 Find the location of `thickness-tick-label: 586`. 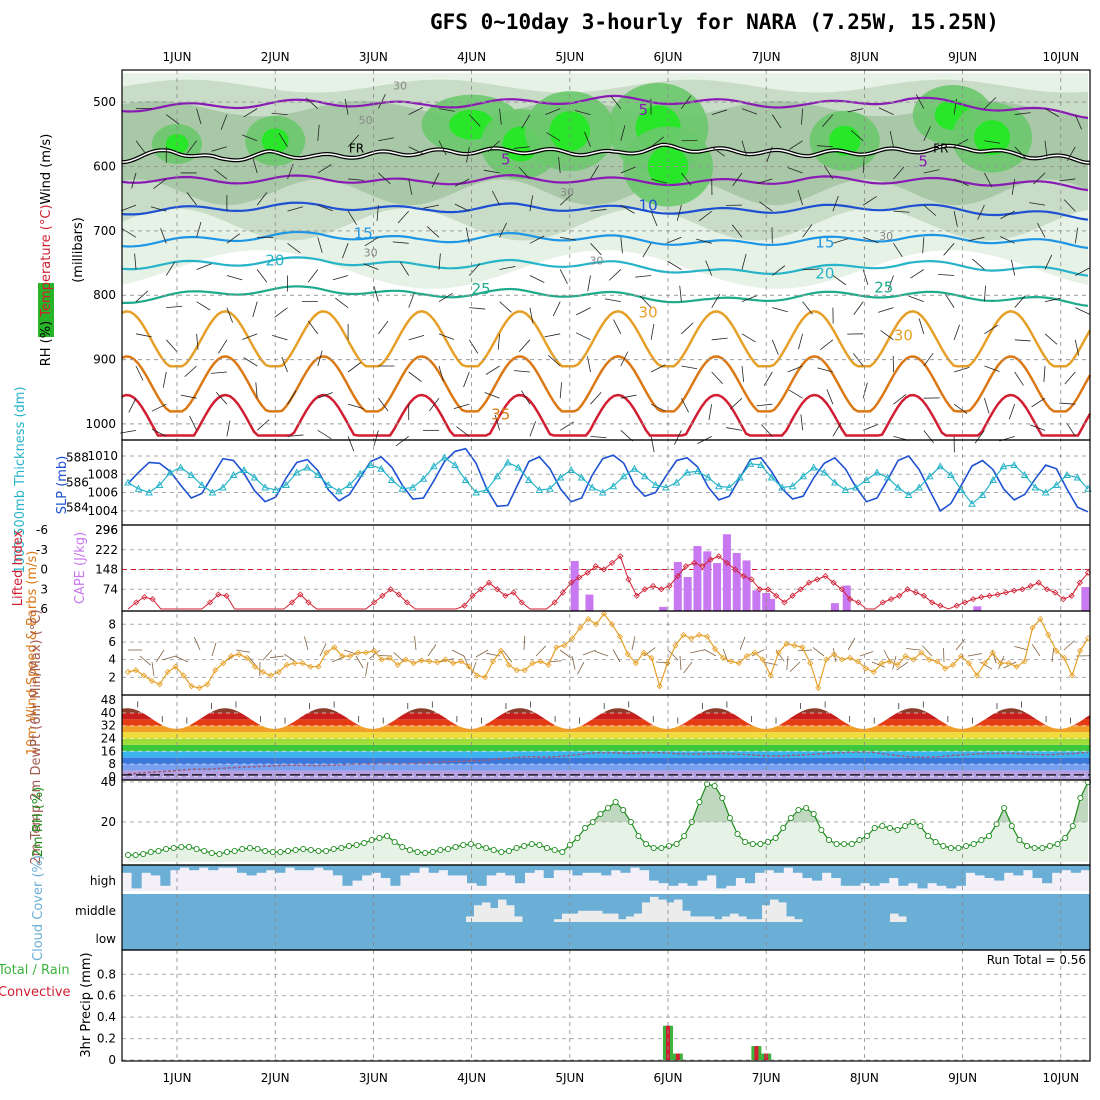

thickness-tick-label: 586 is located at coordinates (77, 483).